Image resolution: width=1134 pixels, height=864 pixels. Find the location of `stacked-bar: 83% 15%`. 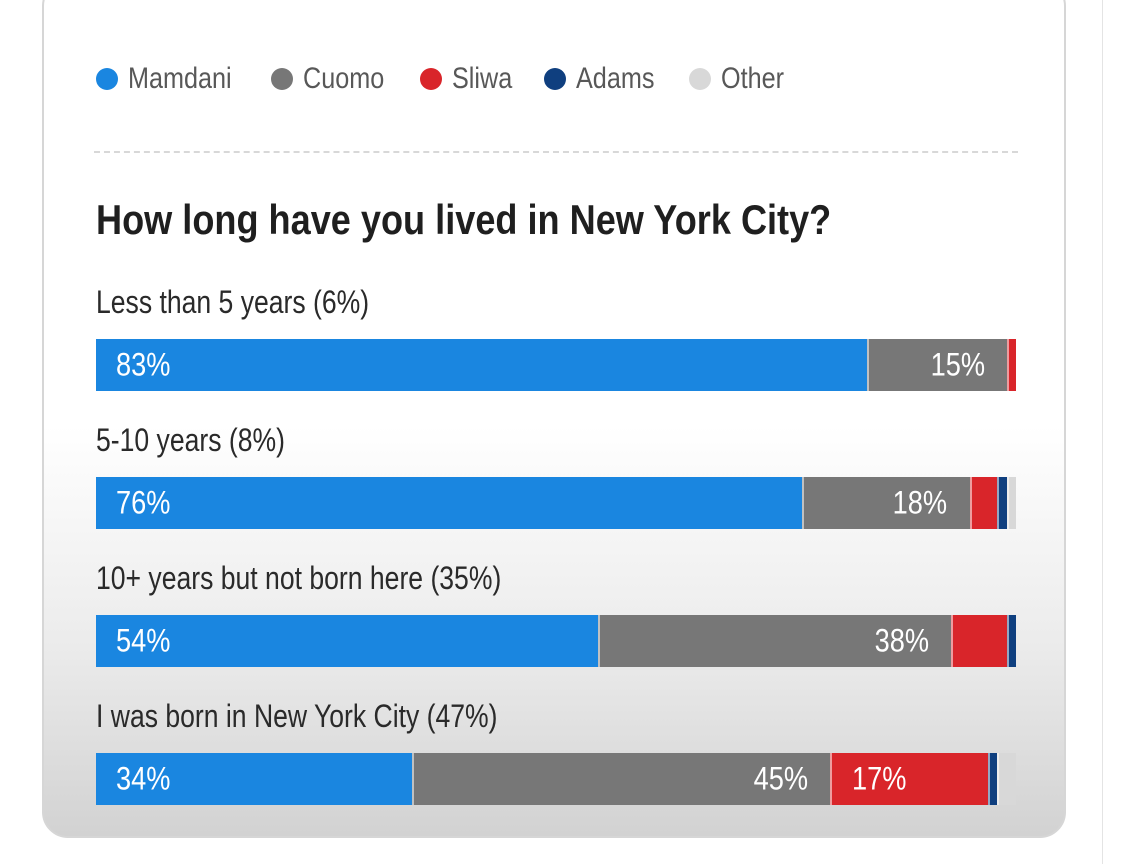

stacked-bar: 83% 15% is located at coordinates (556, 365).